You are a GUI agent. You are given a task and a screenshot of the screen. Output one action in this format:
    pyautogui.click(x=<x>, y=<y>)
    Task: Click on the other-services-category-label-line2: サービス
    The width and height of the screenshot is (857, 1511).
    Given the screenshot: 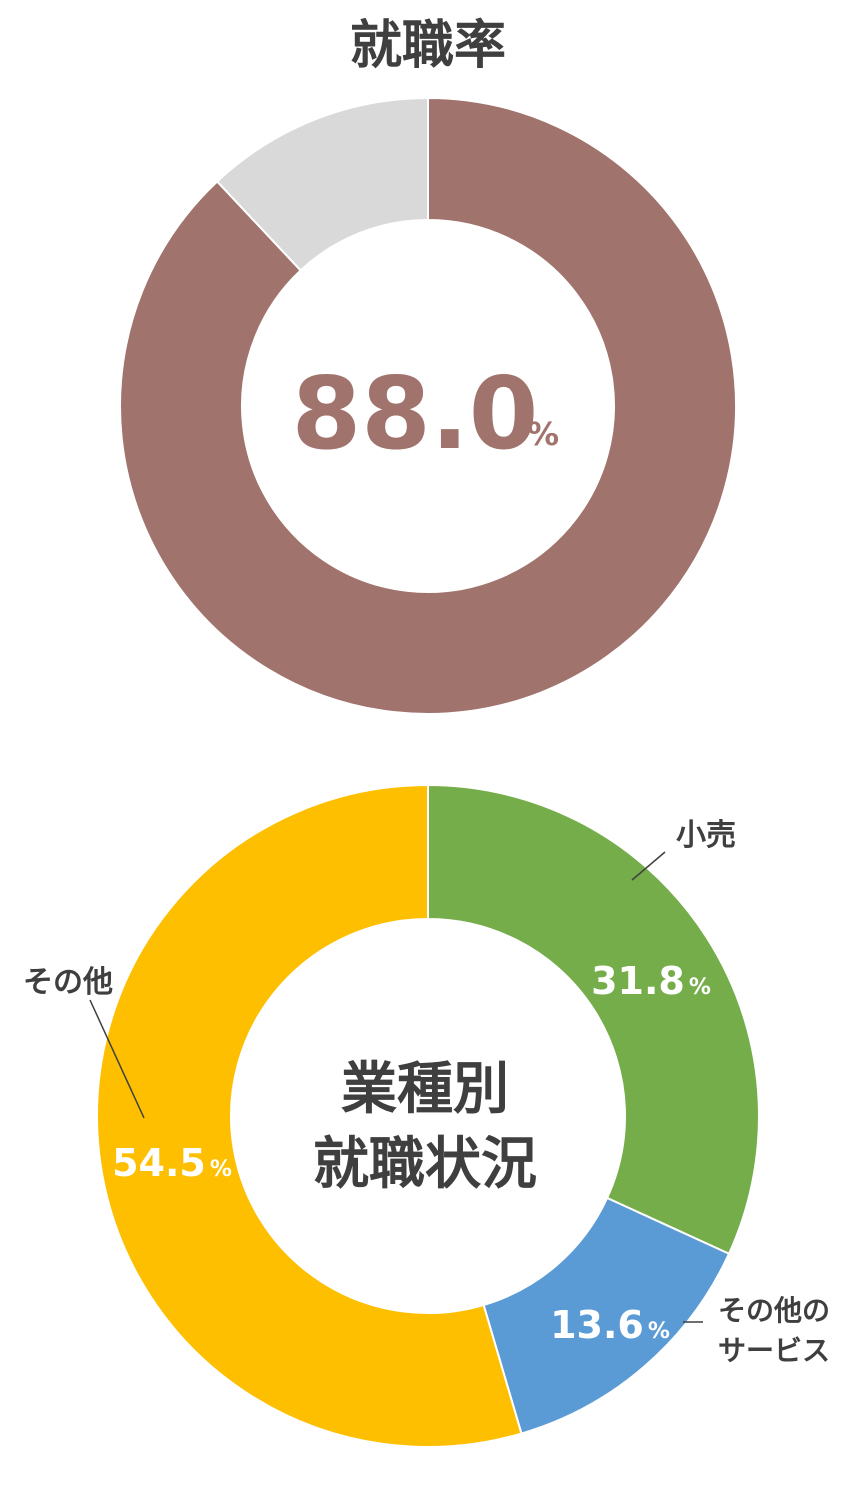 What is the action you would take?
    pyautogui.click(x=774, y=1350)
    